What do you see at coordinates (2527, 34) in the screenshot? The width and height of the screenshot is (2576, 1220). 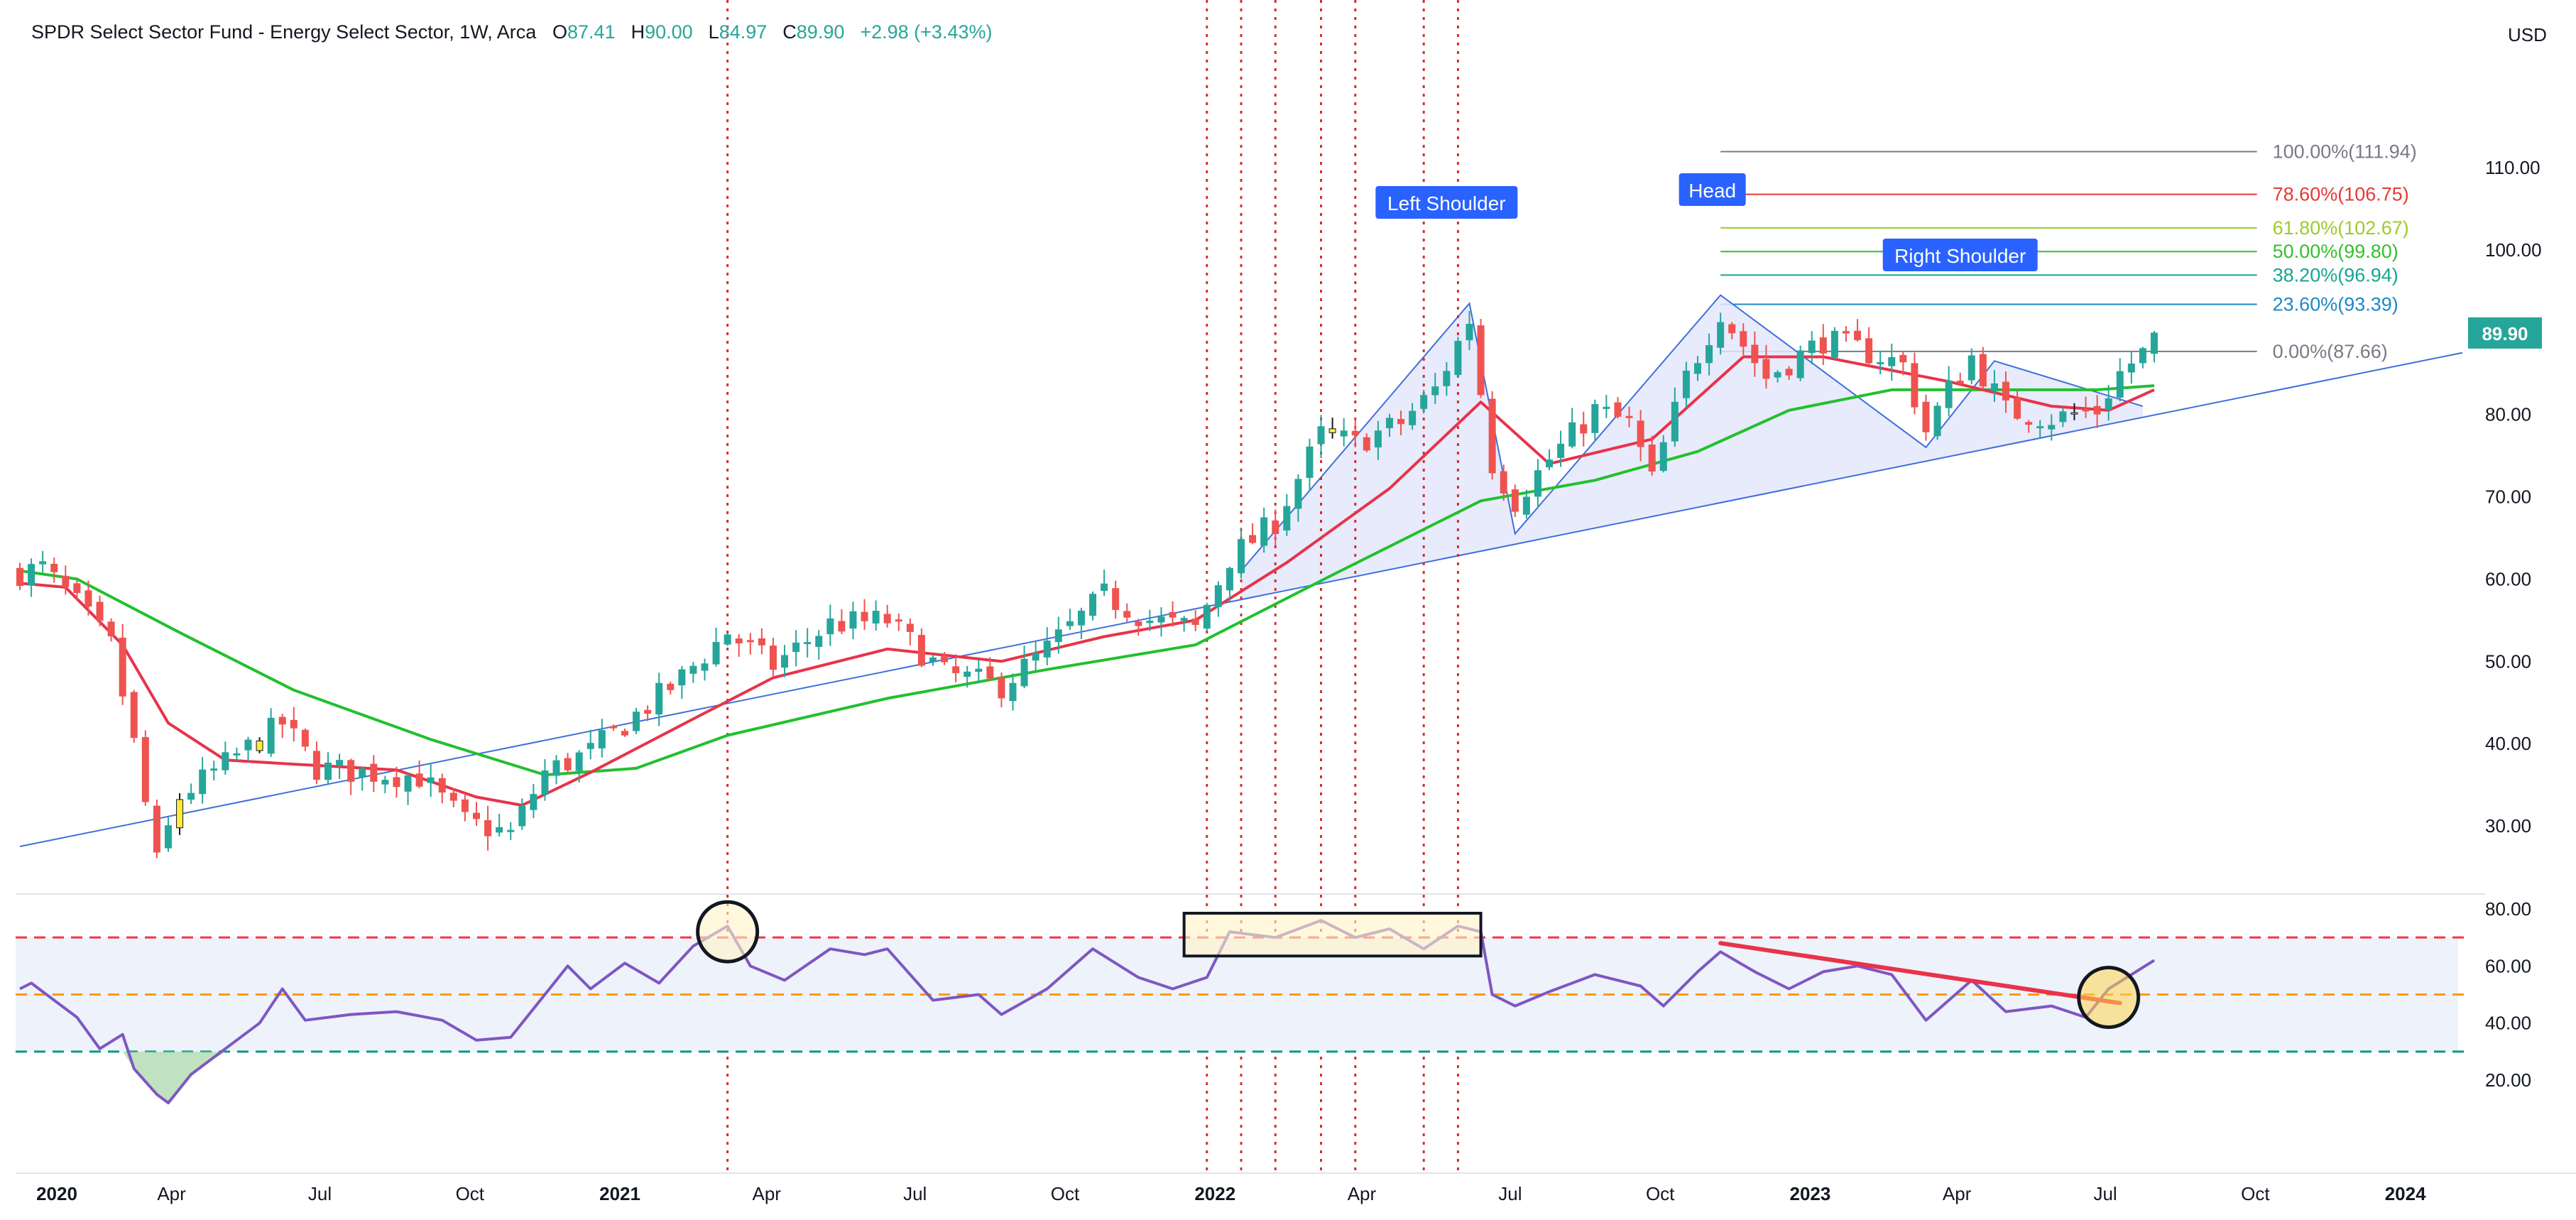 I see `currency-label: USD` at bounding box center [2527, 34].